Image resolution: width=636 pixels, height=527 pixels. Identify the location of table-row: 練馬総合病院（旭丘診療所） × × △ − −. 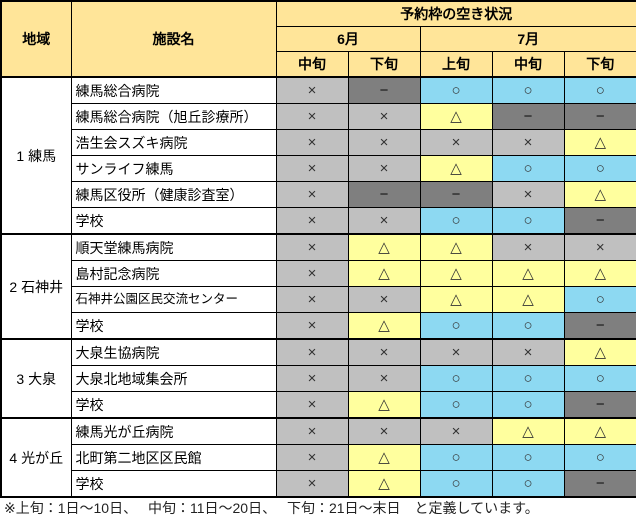
(318, 116).